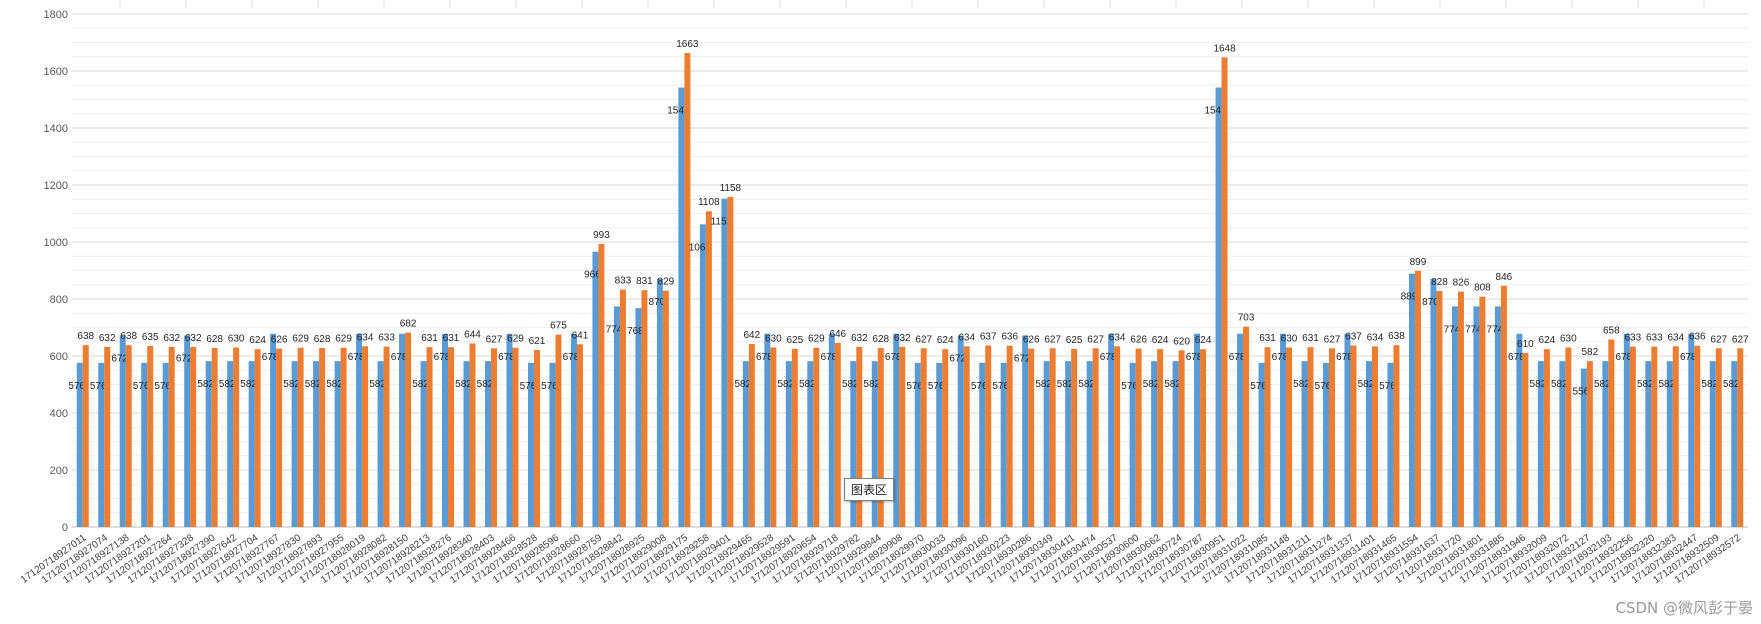 This screenshot has height=624, width=1761. Describe the element at coordinates (657, 302) in the screenshot. I see `data-label-series-1: 870` at that location.